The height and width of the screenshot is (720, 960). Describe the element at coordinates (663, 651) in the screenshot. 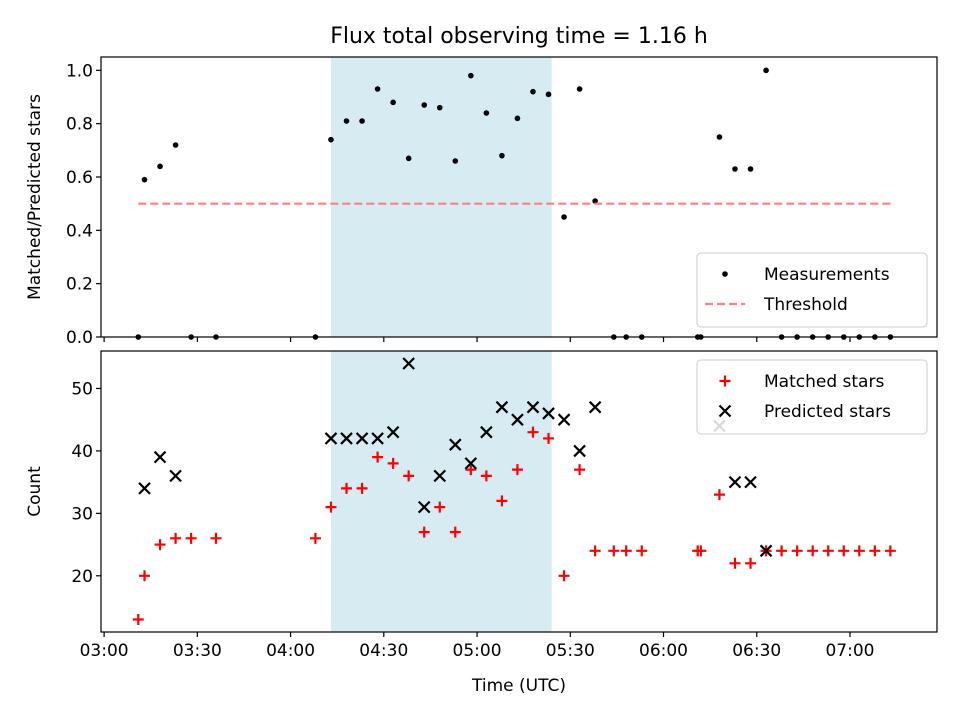

I see `x-tick-label: 06:00` at that location.